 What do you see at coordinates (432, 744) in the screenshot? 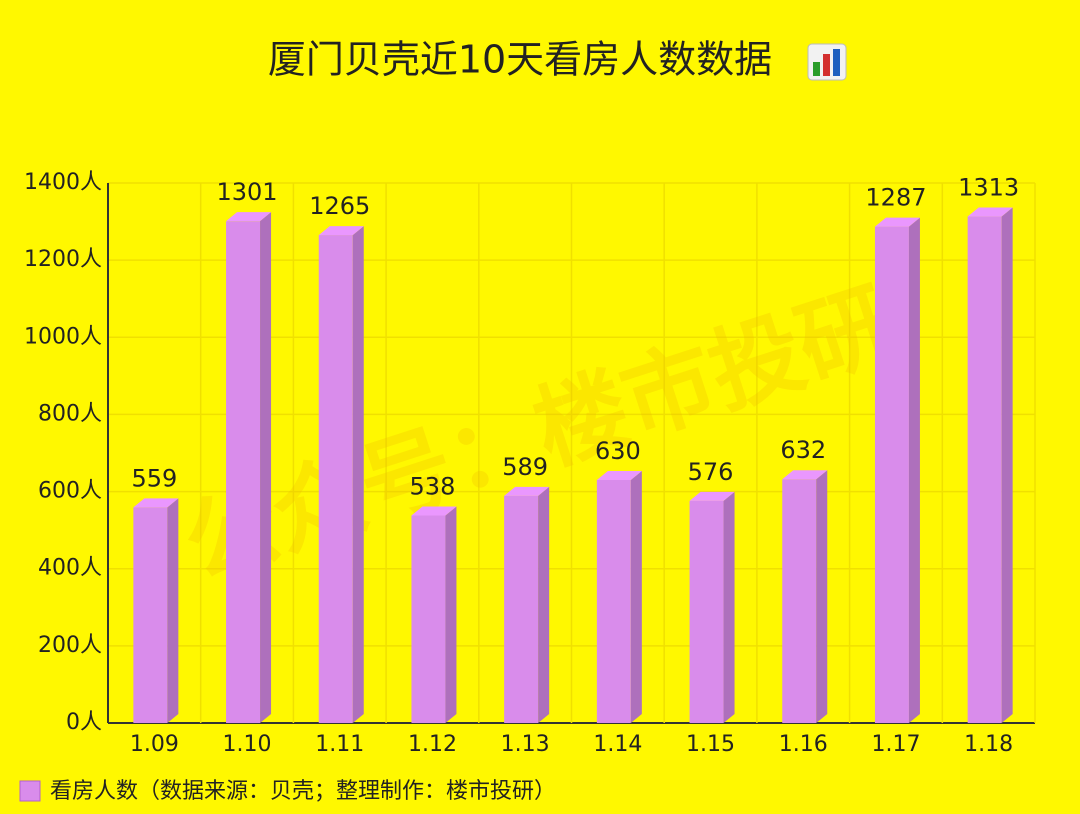
I see `x-tick-label: 1.12` at bounding box center [432, 744].